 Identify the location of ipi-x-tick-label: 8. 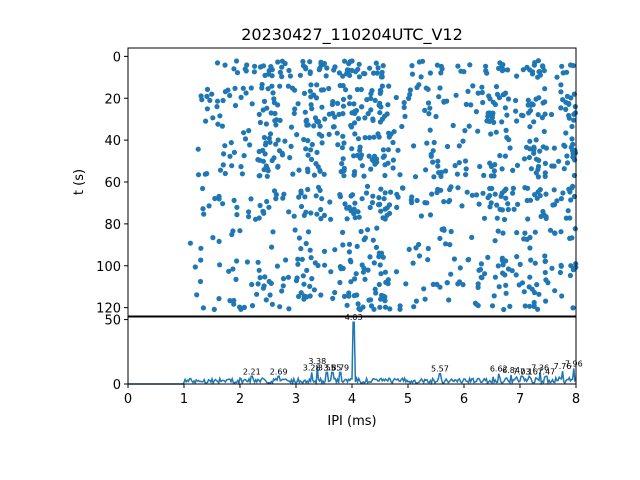
(576, 399).